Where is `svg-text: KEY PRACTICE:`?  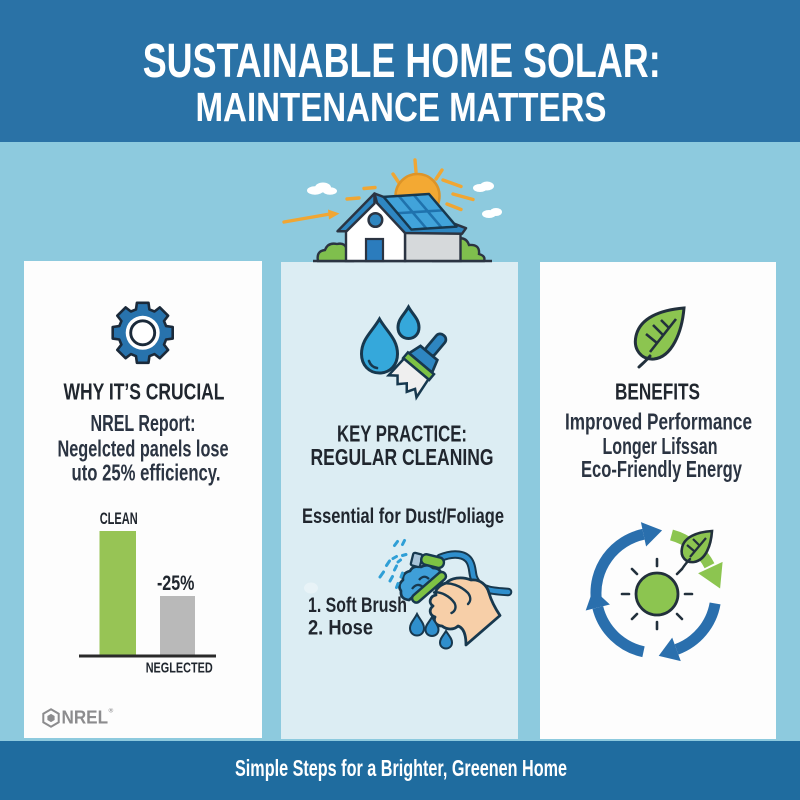 svg-text: KEY PRACTICE: is located at coordinates (402, 434).